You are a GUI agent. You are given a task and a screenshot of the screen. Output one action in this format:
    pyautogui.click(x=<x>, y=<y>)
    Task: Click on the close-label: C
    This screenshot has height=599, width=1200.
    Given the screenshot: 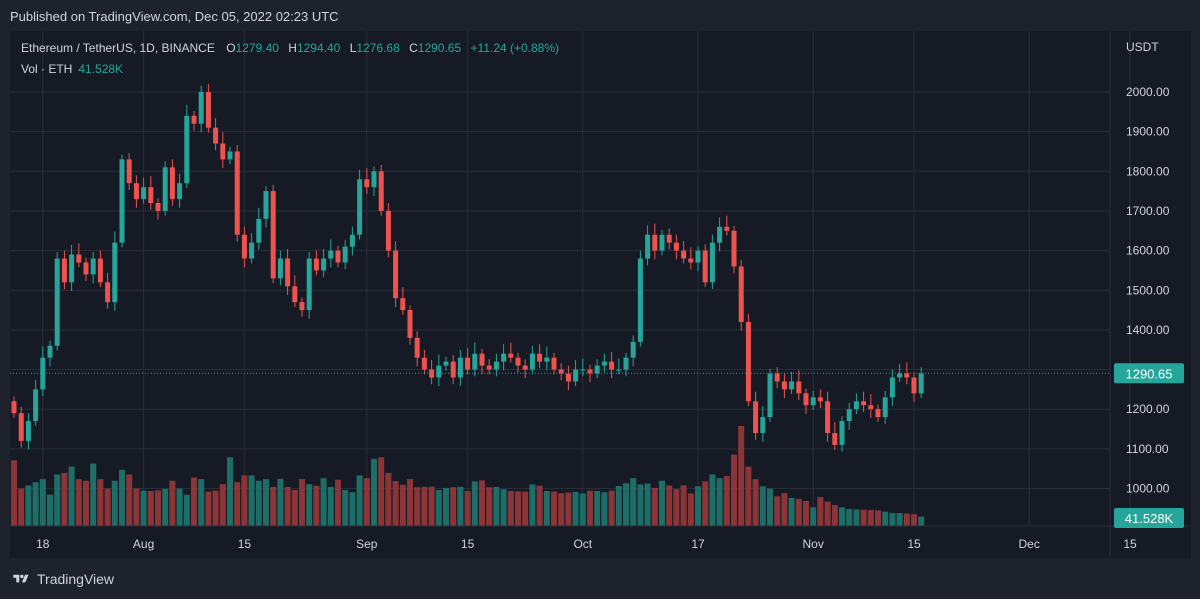 What is the action you would take?
    pyautogui.click(x=413, y=48)
    